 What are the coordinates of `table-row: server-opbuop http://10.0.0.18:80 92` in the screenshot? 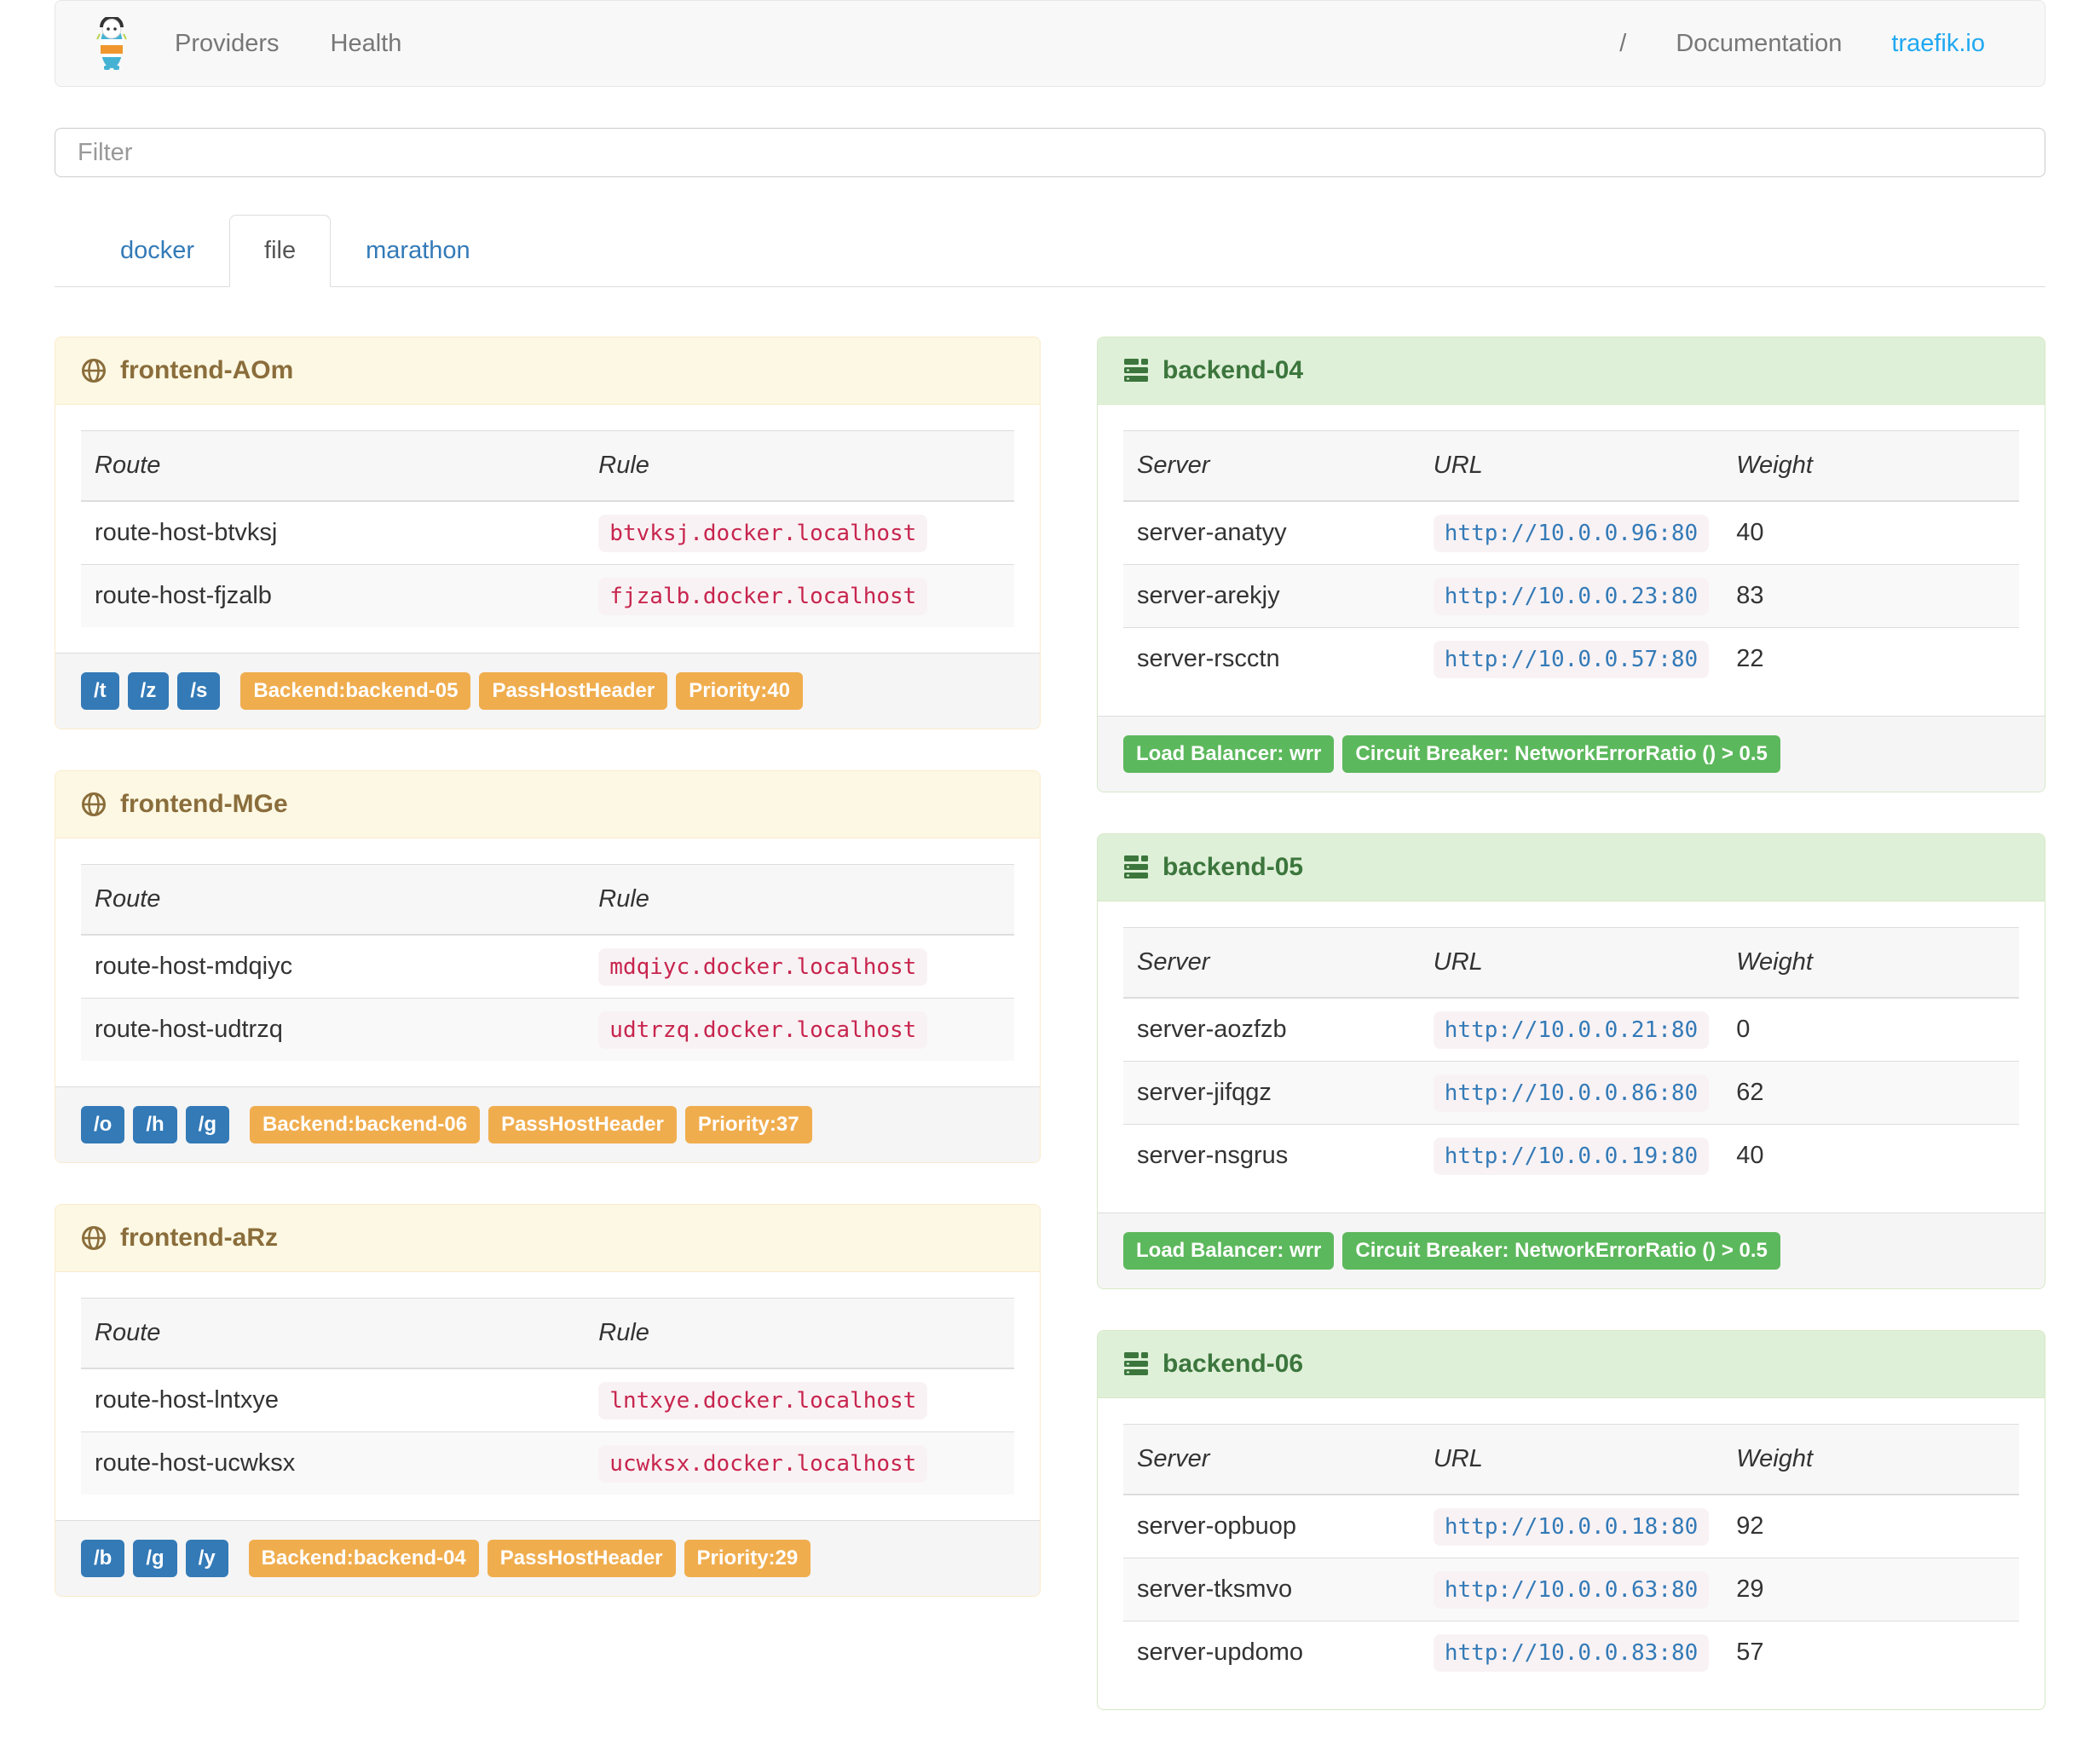 It's located at (1571, 1527).